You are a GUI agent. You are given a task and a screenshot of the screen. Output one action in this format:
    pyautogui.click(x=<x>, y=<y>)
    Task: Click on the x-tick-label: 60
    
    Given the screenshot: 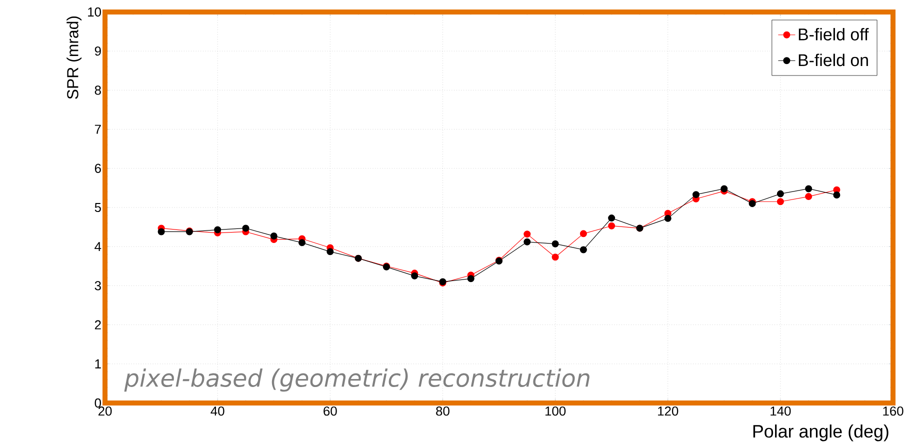 What is the action you would take?
    pyautogui.click(x=330, y=411)
    